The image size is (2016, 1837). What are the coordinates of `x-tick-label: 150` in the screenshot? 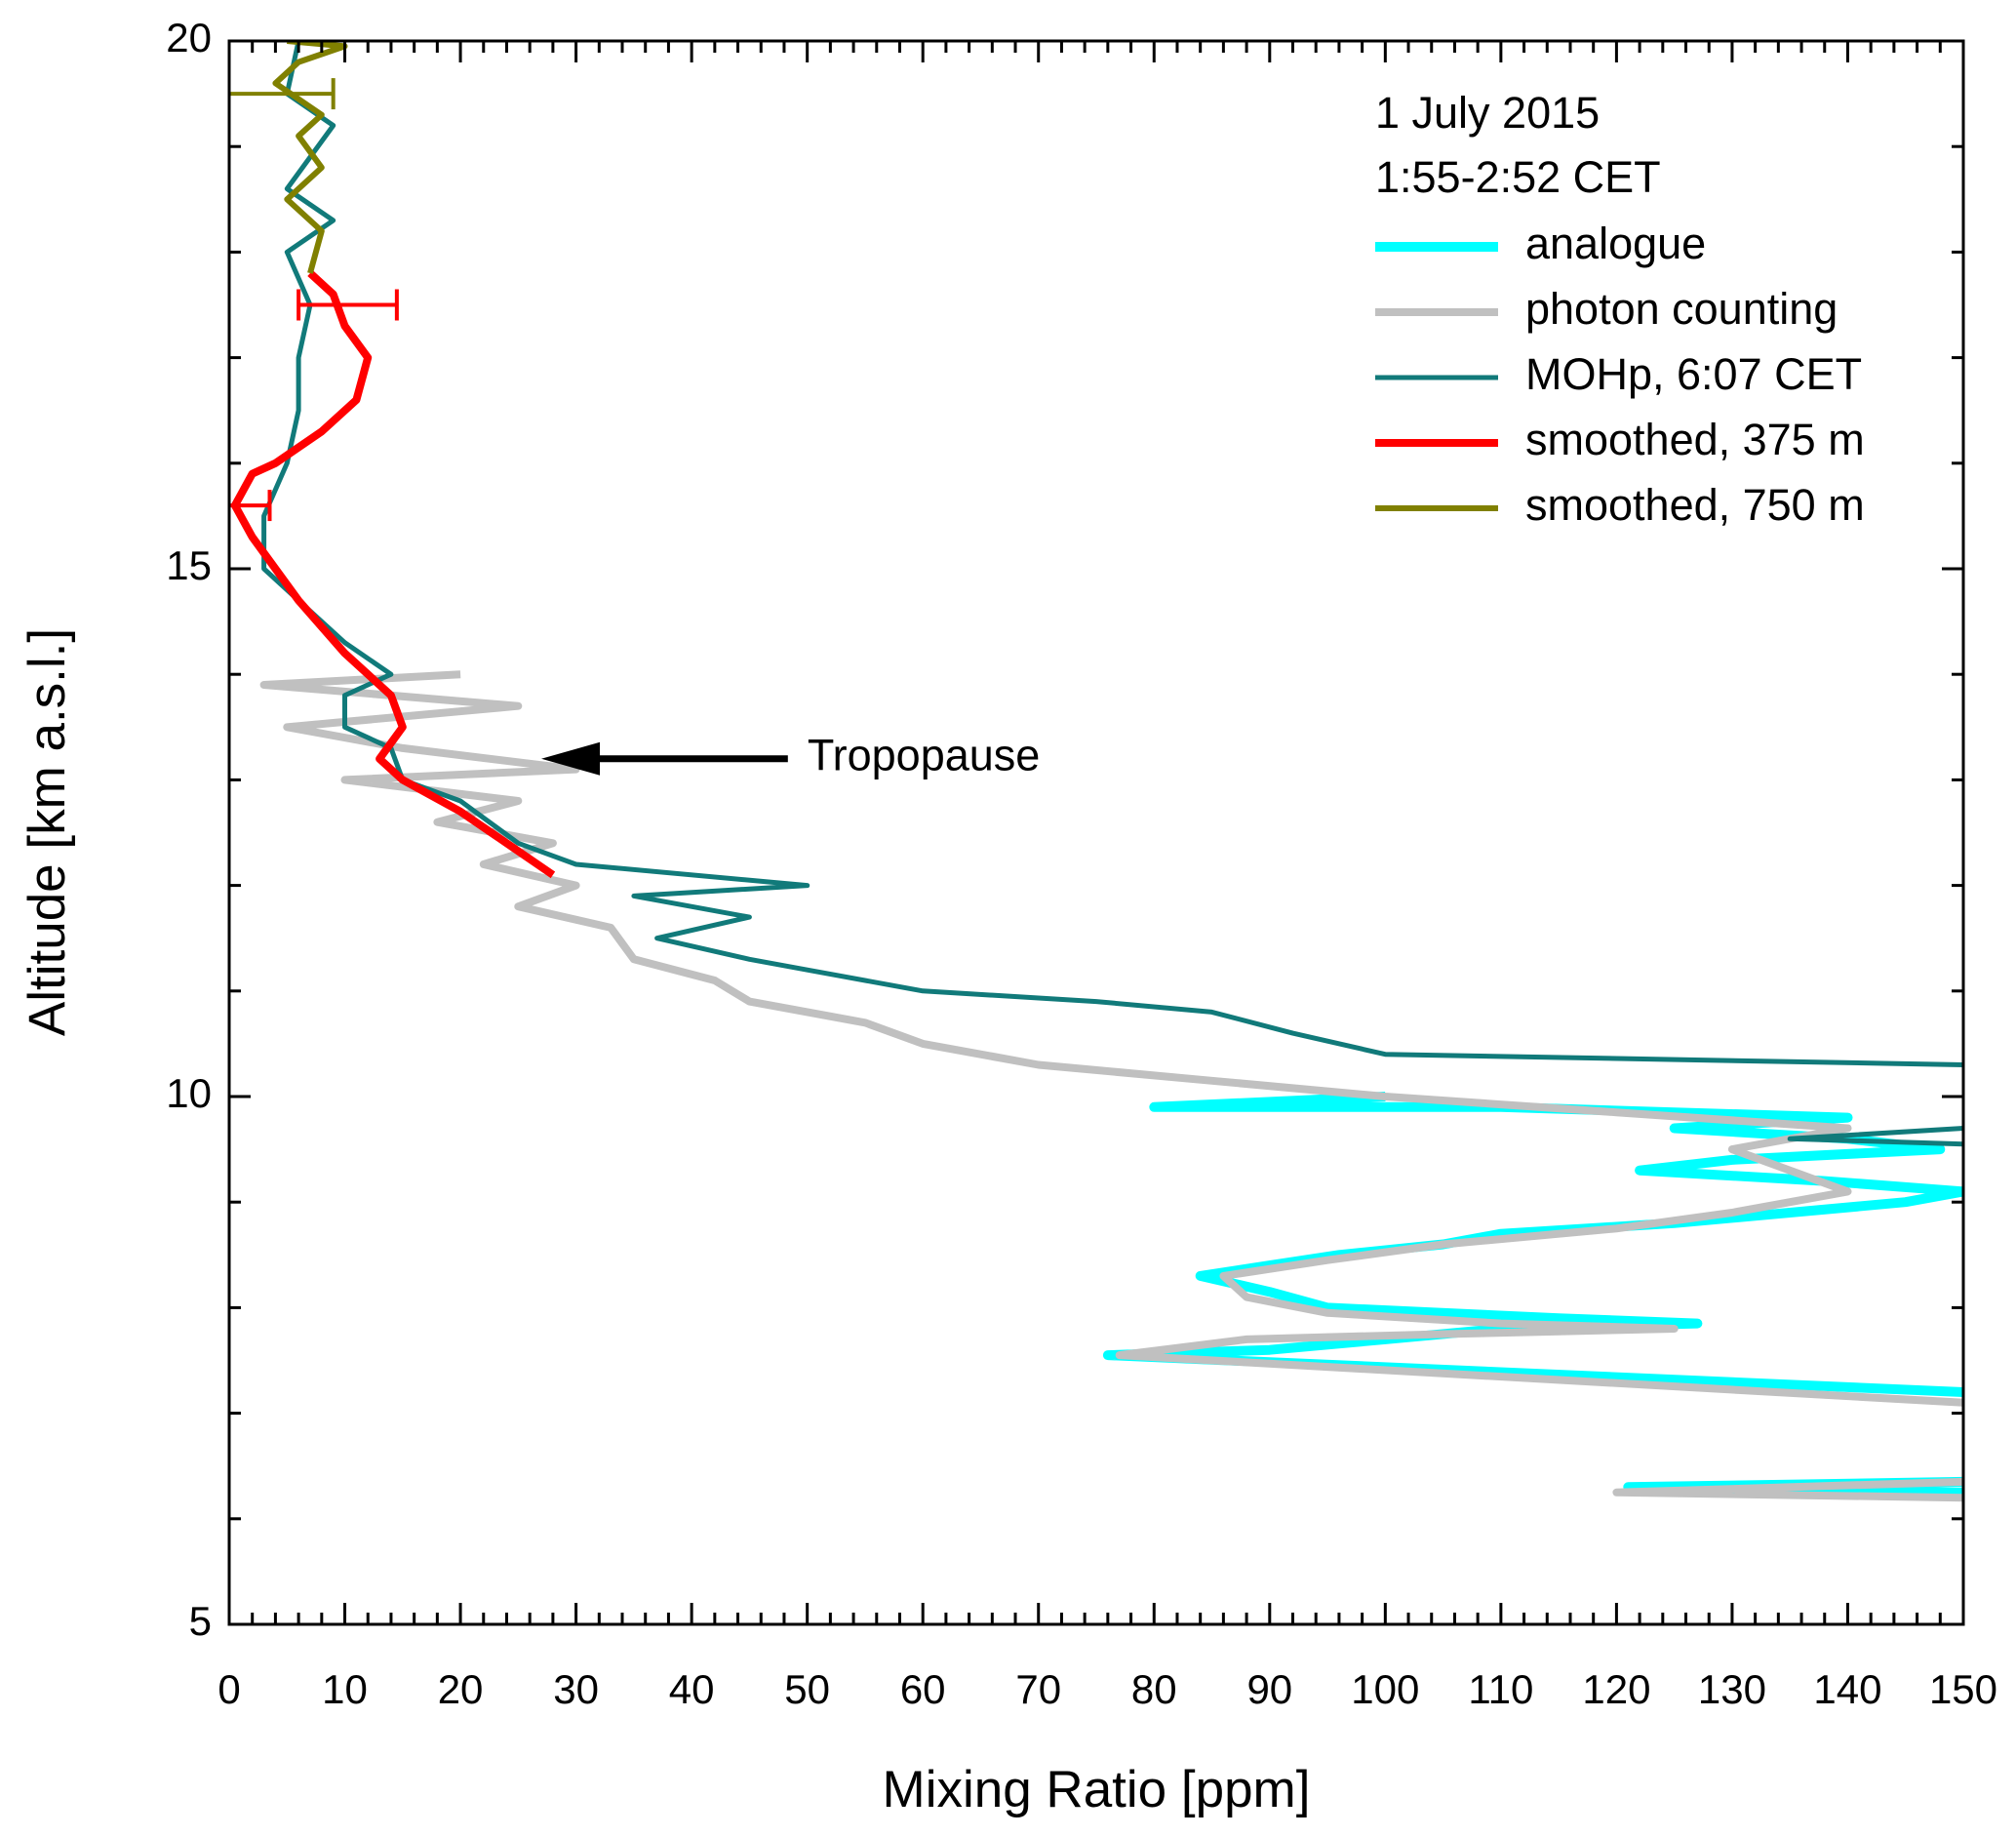 It's located at (1963, 1689).